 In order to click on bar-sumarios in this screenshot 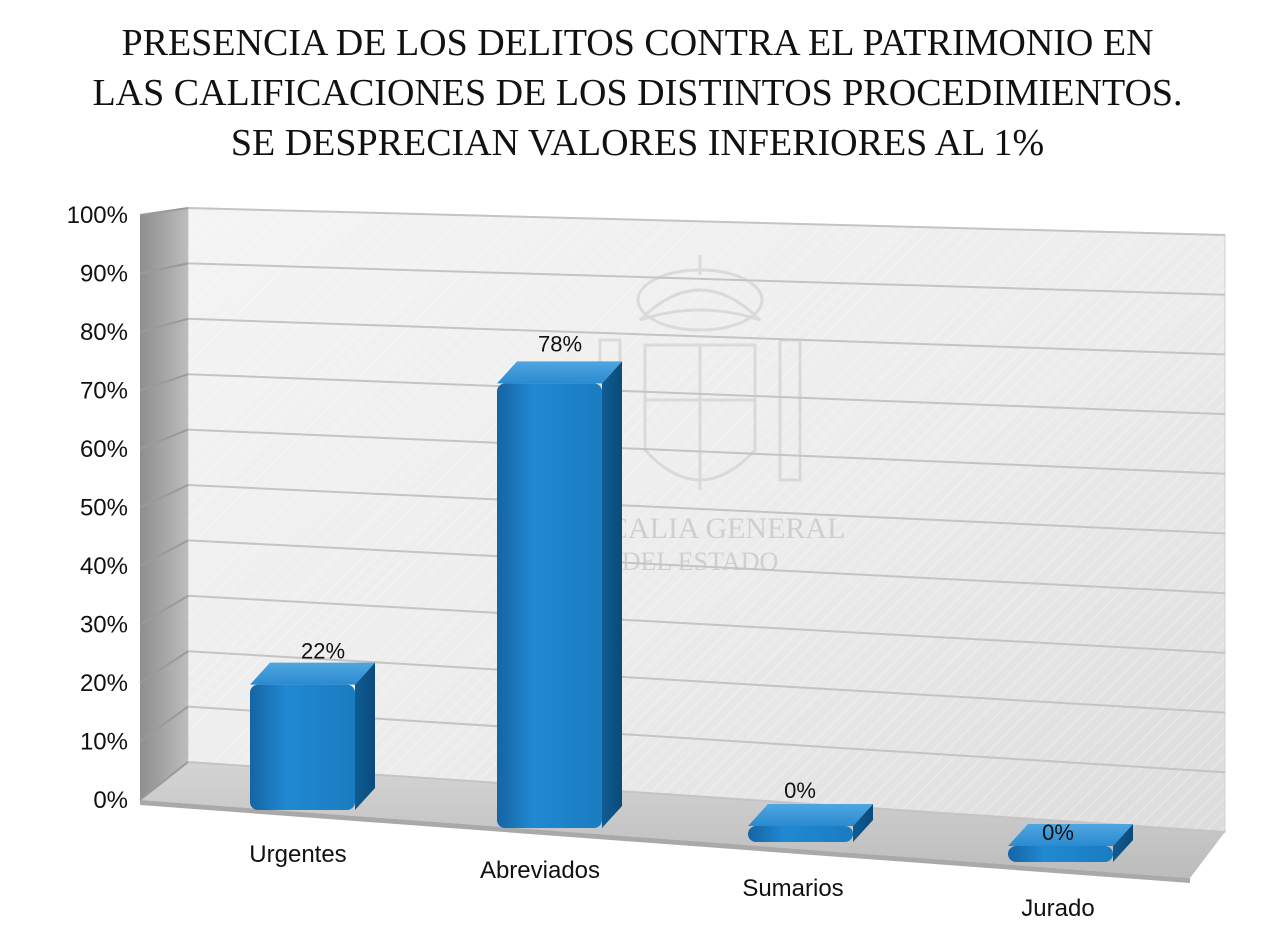, I will do `click(810, 823)`.